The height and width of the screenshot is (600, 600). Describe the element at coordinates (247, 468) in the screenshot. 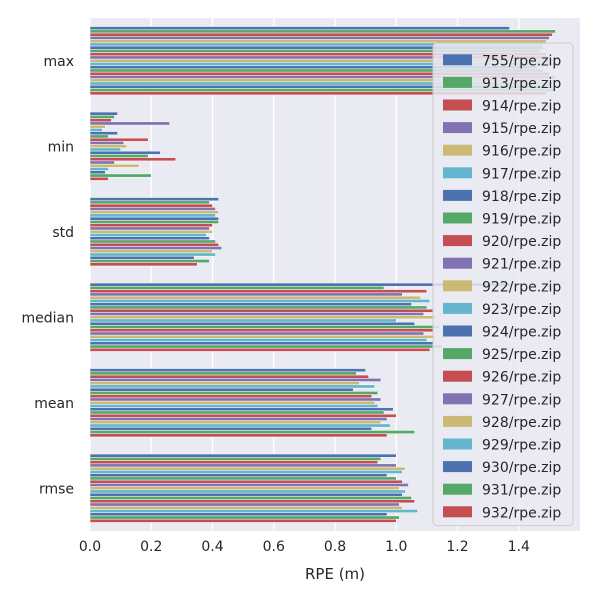

I see `bar-rmse-916rpezip` at that location.